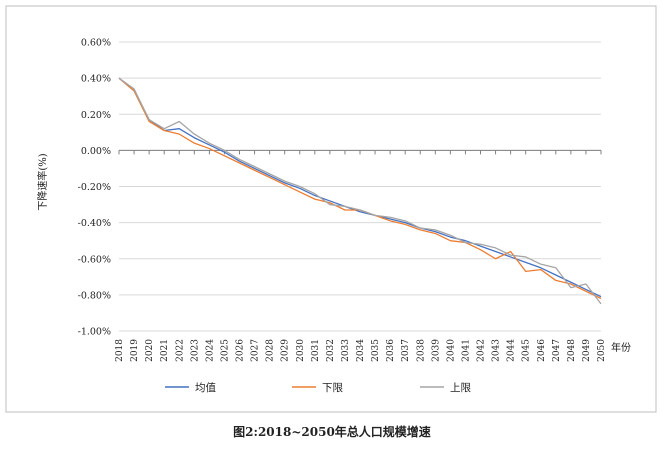 This screenshot has height=451, width=664. Describe the element at coordinates (42, 181) in the screenshot. I see `y-axis-title: 下降速率(%)` at that location.